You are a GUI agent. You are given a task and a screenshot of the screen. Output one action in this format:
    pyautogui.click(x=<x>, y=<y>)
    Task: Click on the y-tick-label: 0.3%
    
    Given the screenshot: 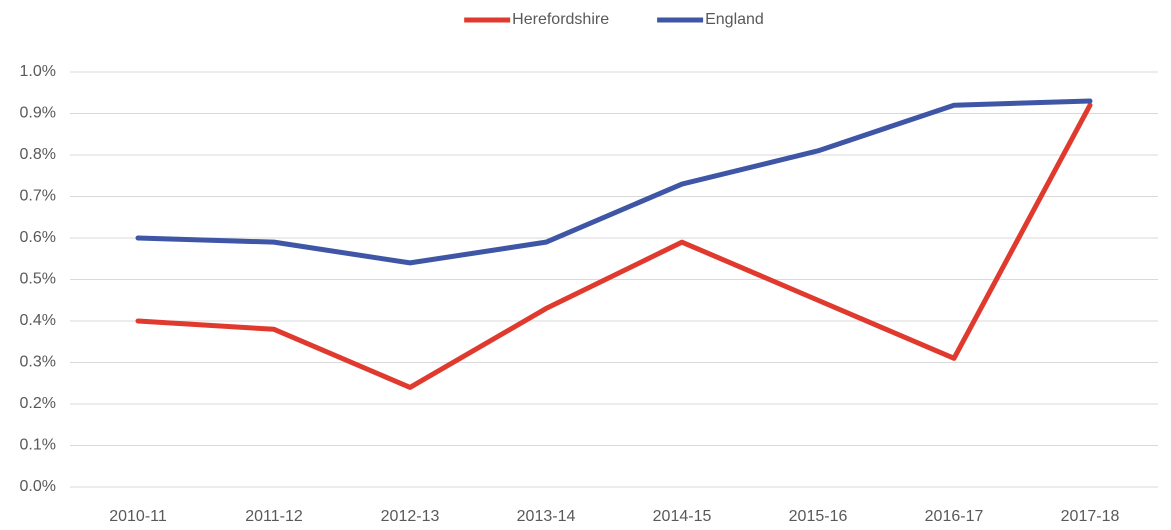 What is the action you would take?
    pyautogui.click(x=38, y=362)
    